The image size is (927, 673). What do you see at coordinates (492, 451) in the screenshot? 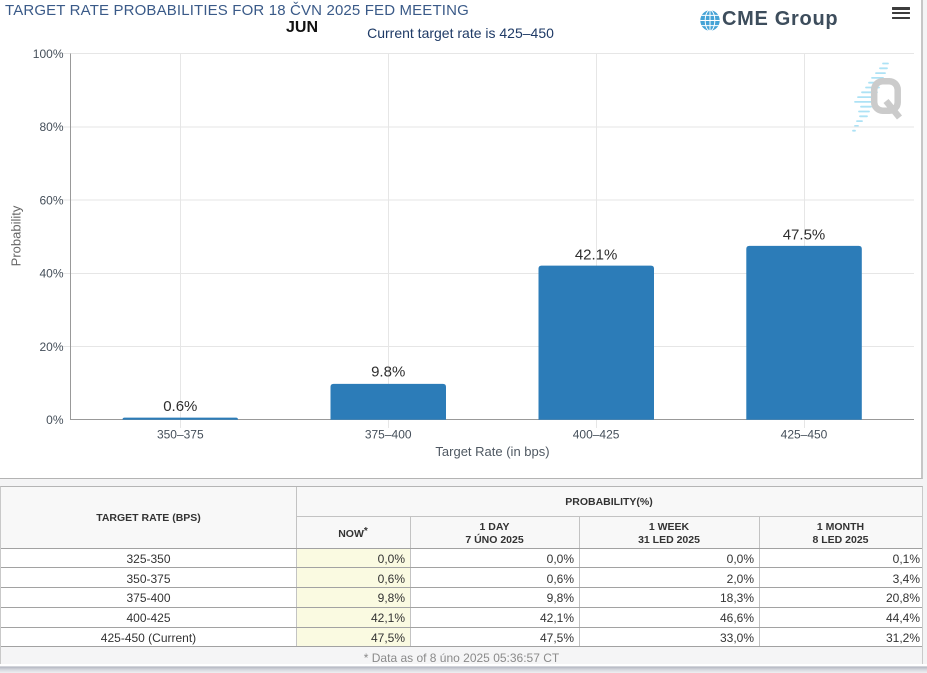
I see `svg-text: Target Rate (in bps)` at bounding box center [492, 451].